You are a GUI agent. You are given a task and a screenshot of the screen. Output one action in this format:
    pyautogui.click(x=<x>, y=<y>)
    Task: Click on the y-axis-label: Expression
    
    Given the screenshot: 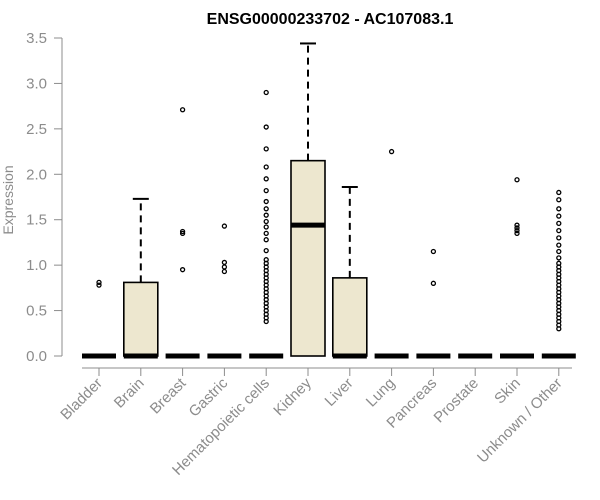 What is the action you would take?
    pyautogui.click(x=8, y=199)
    